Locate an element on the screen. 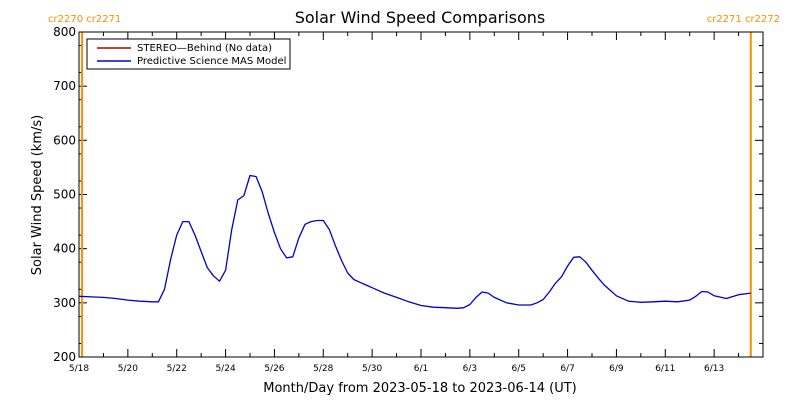  x-tick-label: 6/11 is located at coordinates (665, 369).